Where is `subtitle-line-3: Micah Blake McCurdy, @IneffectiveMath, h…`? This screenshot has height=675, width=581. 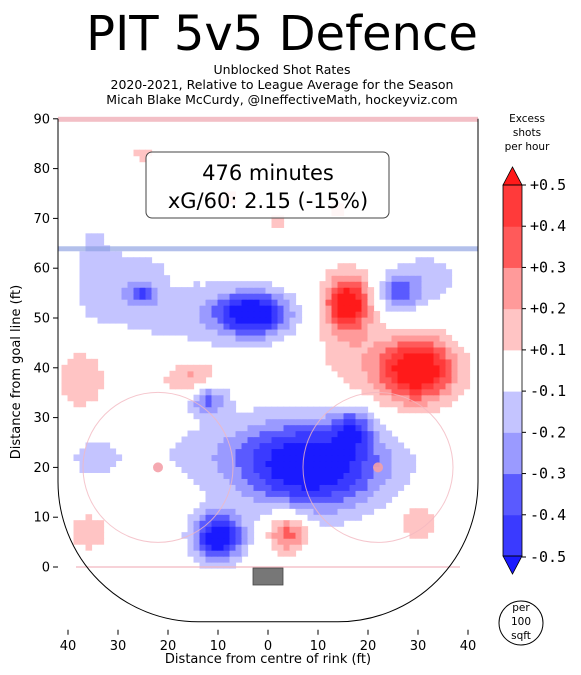 subtitle-line-3: Micah Blake McCurdy, @IneffectiveMath, h… is located at coordinates (281, 99).